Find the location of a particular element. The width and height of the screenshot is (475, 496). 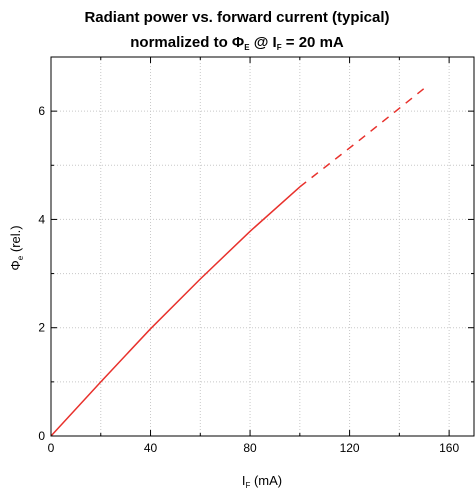

x-tick-label: 0 is located at coordinates (51, 448).